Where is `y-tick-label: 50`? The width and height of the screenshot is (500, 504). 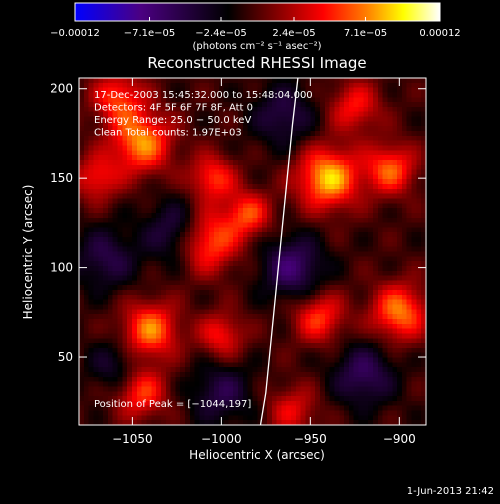 y-tick-label: 50 is located at coordinates (65, 357).